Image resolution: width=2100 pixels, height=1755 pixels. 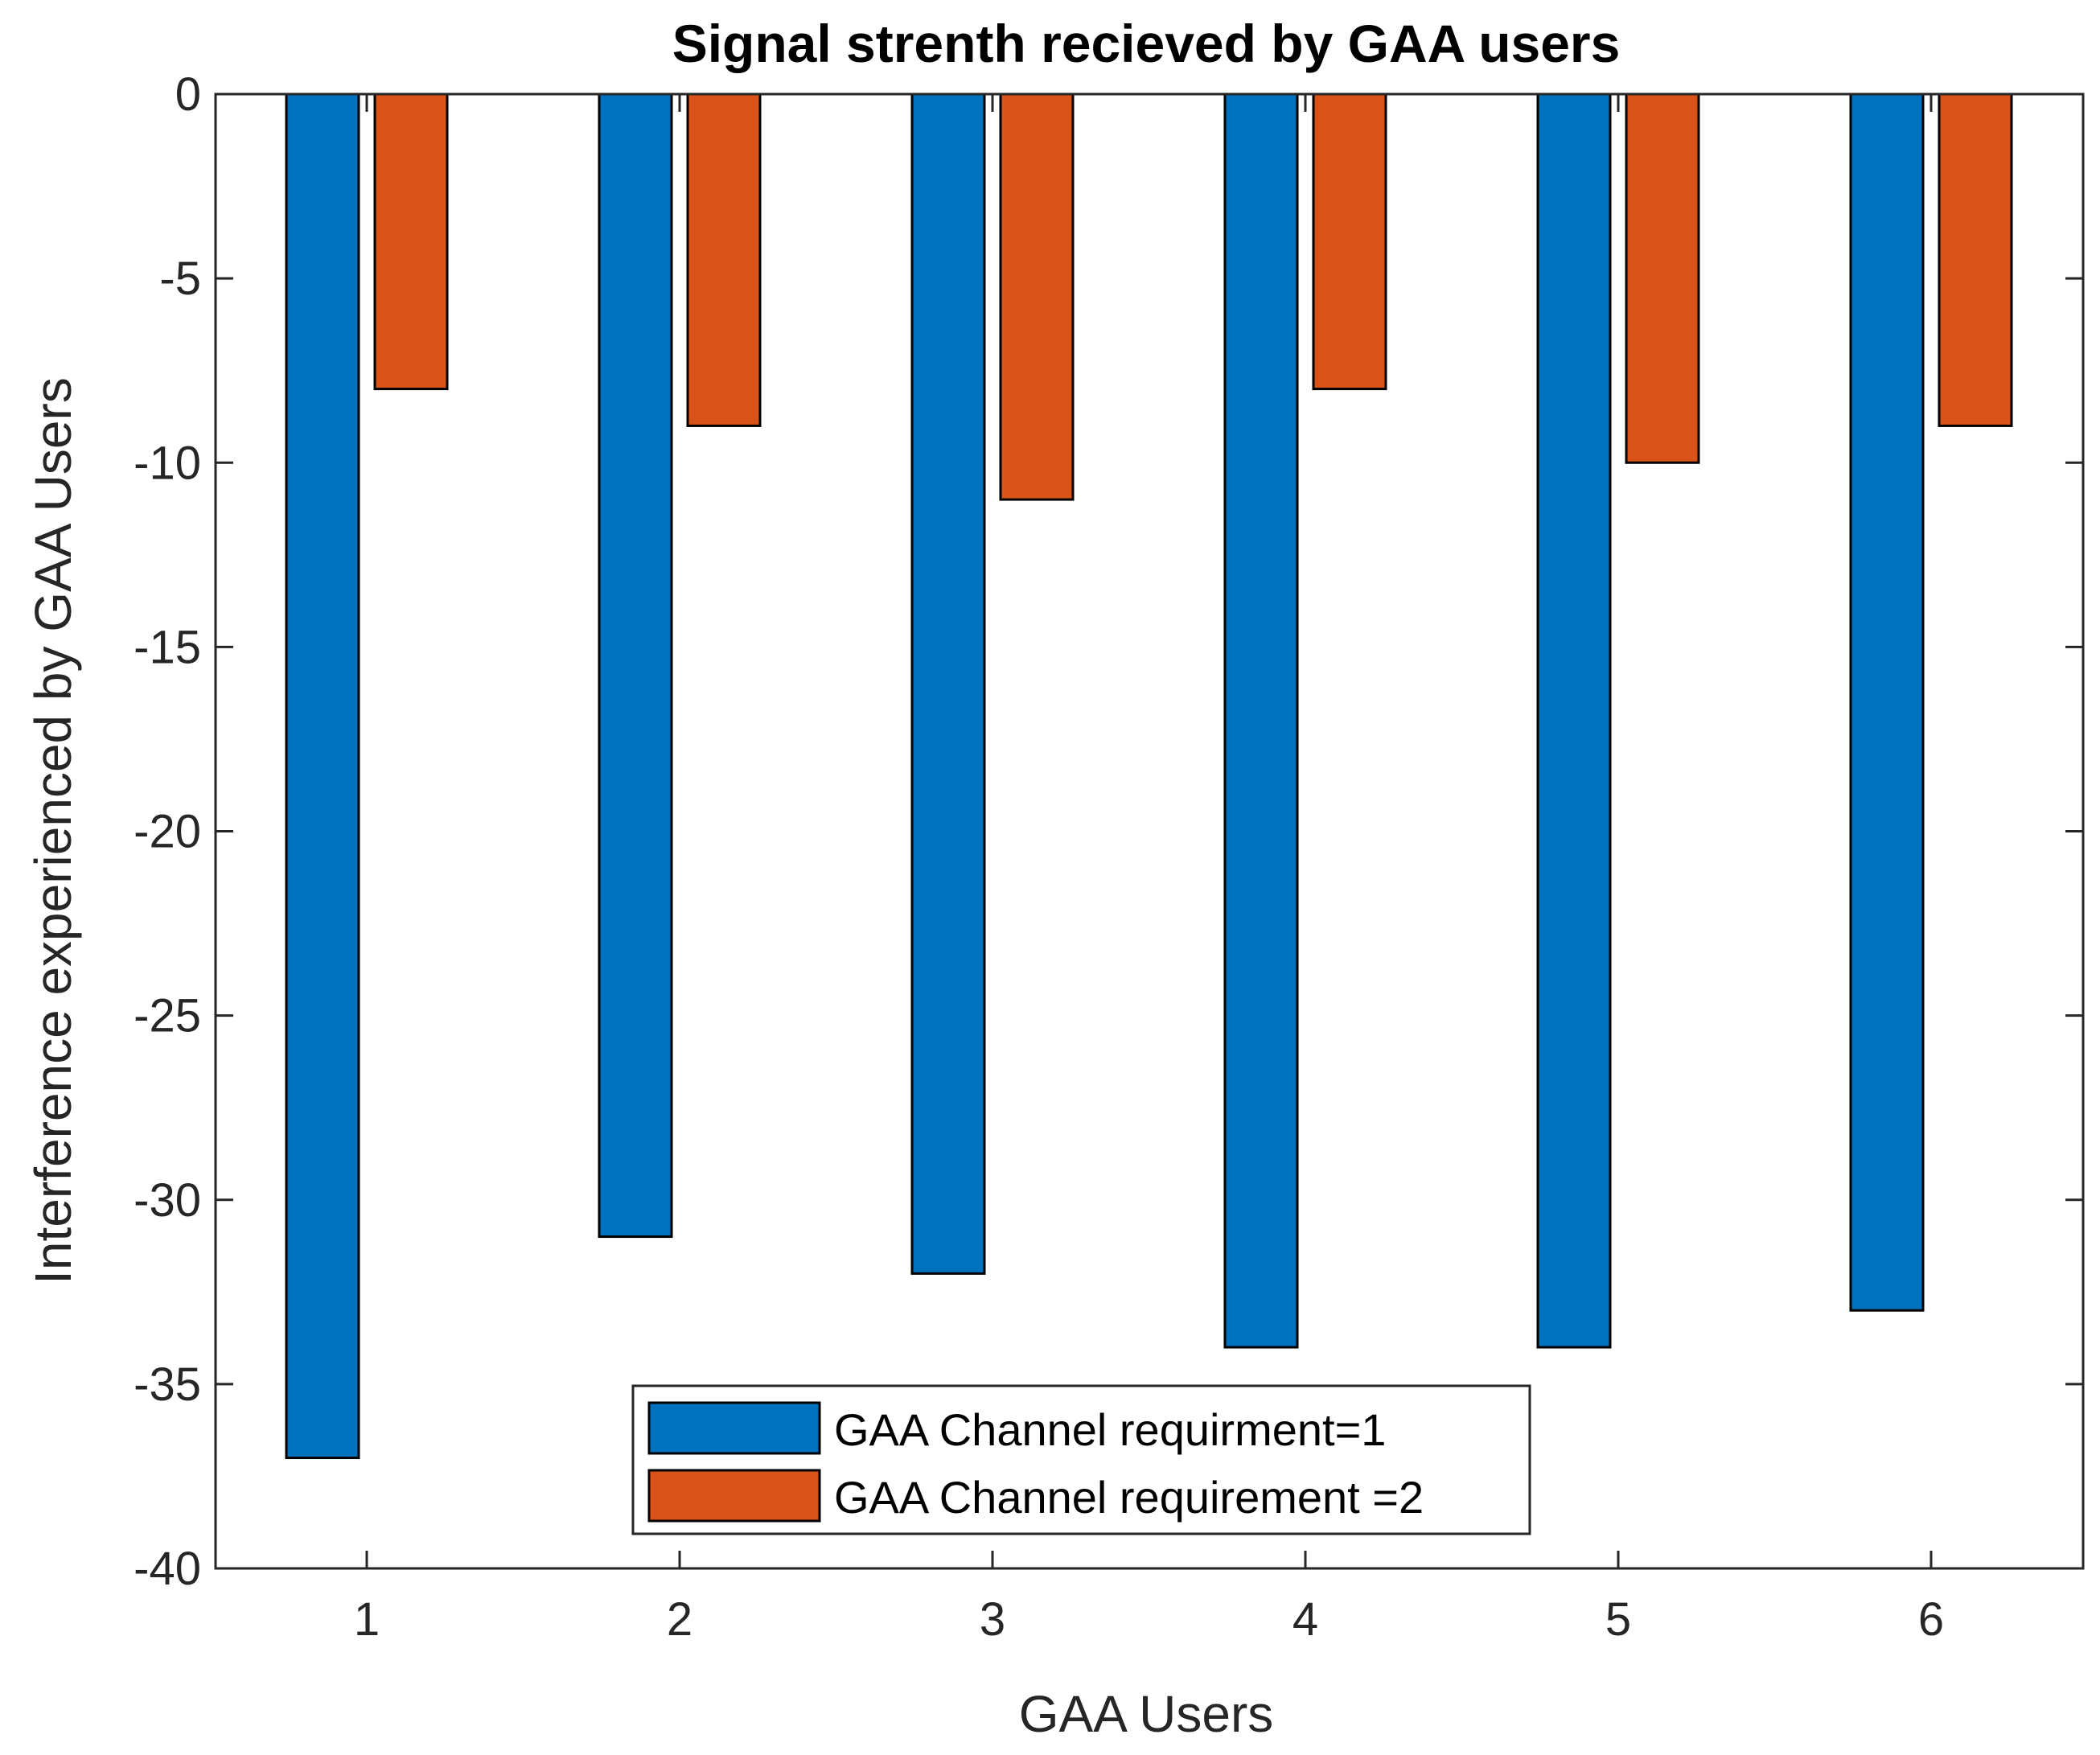 What do you see at coordinates (679, 1619) in the screenshot?
I see `x-tick-label: 2` at bounding box center [679, 1619].